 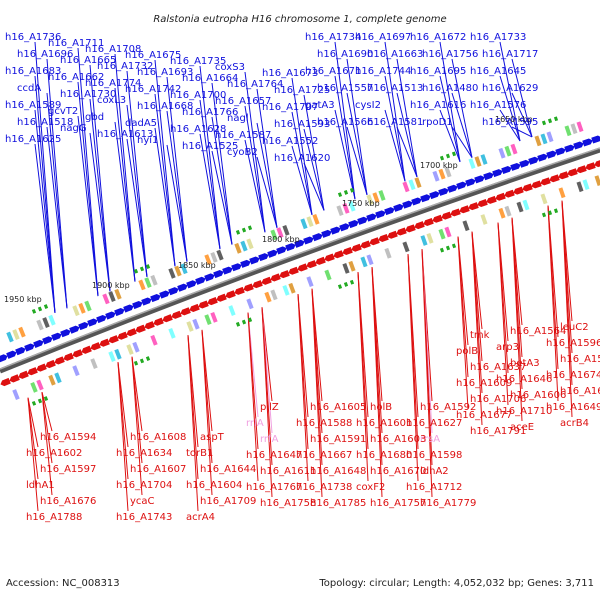 What do you see at coordinates (580, 391) in the screenshot?
I see `minus-gene-label: h16_A1669` at bounding box center [580, 391].